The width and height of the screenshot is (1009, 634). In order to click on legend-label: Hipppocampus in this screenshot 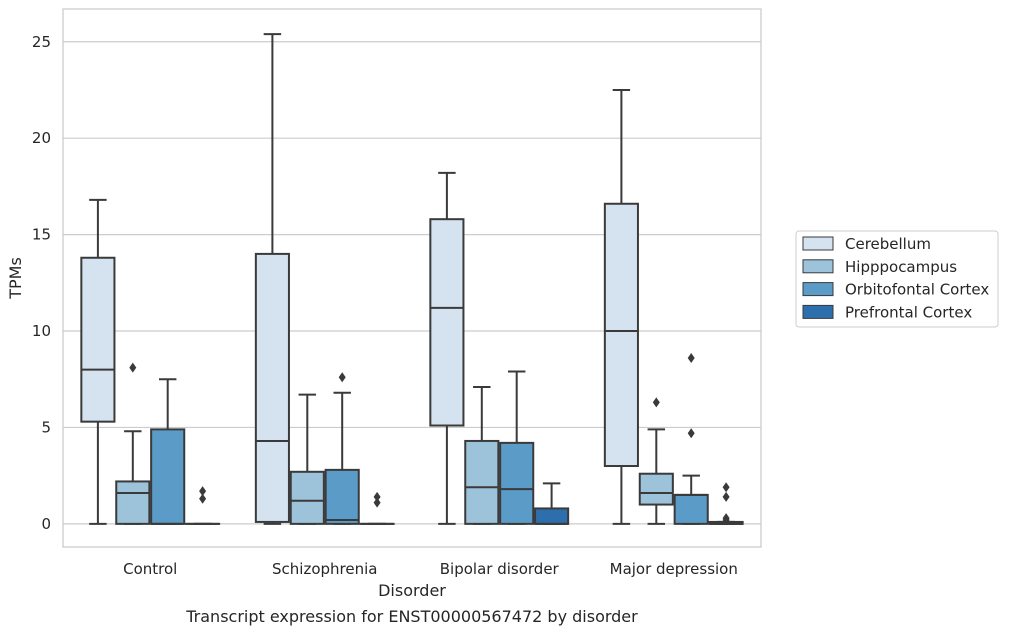, I will do `click(901, 267)`.